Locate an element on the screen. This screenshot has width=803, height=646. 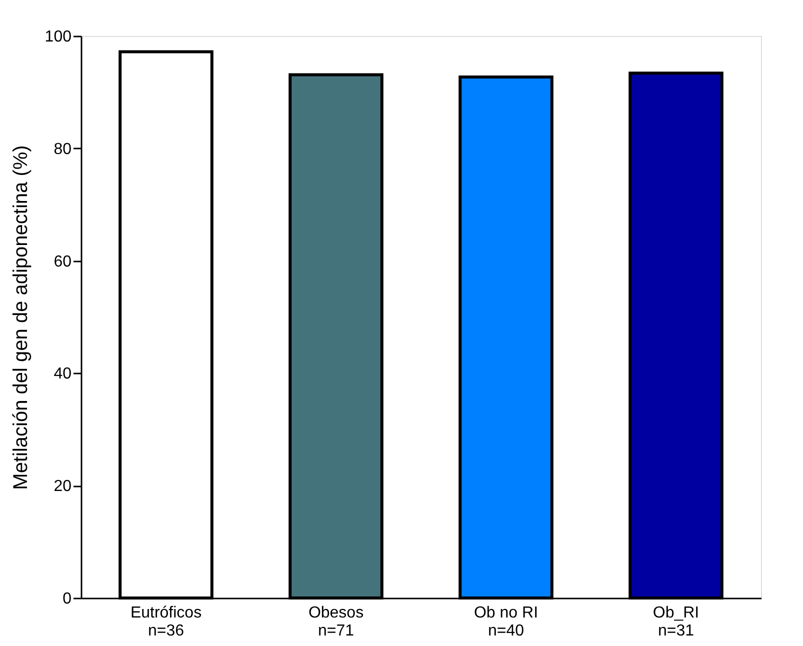
y-tick-label: 60 is located at coordinates (63, 261).